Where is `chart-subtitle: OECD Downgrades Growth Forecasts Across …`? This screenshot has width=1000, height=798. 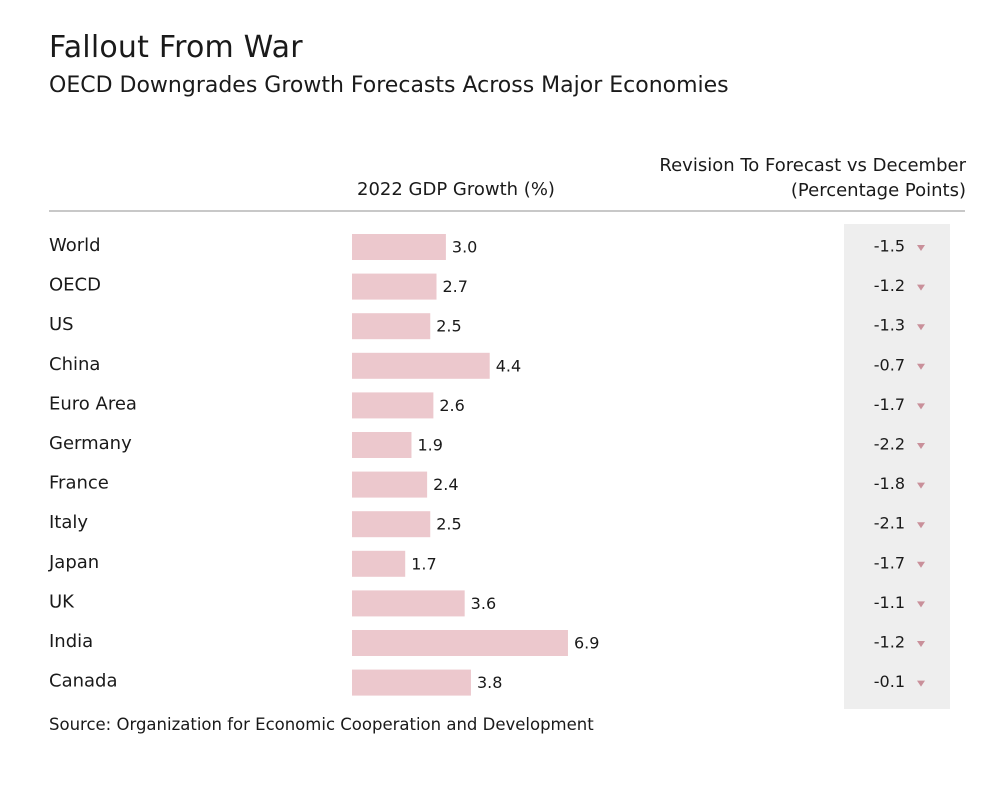 chart-subtitle: OECD Downgrades Growth Forecasts Across … is located at coordinates (389, 85).